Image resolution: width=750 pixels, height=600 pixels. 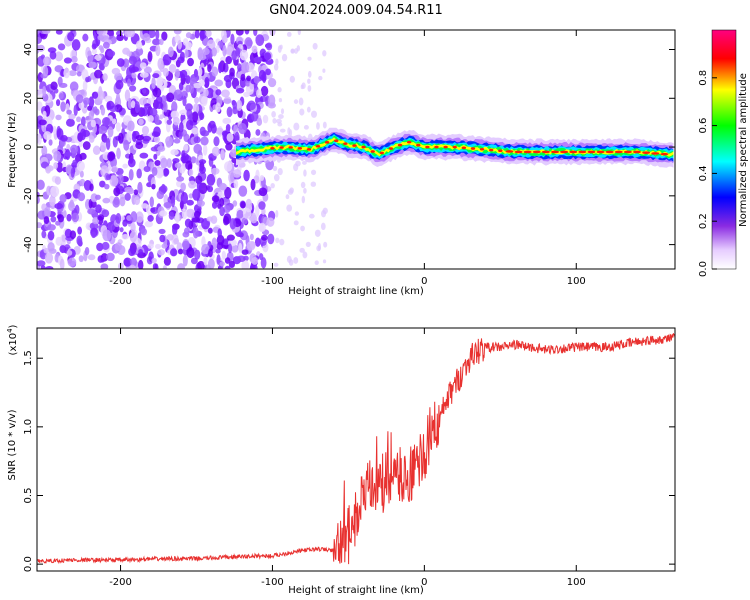 I want to click on snr-multiplier-close: ), so click(x=13, y=326).